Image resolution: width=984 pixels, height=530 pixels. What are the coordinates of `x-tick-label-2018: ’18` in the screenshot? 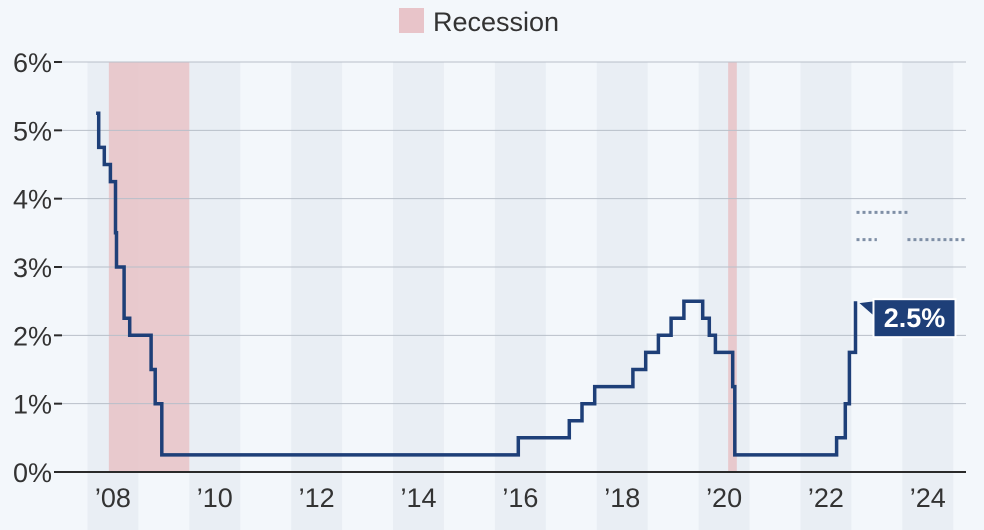 It's located at (622, 498).